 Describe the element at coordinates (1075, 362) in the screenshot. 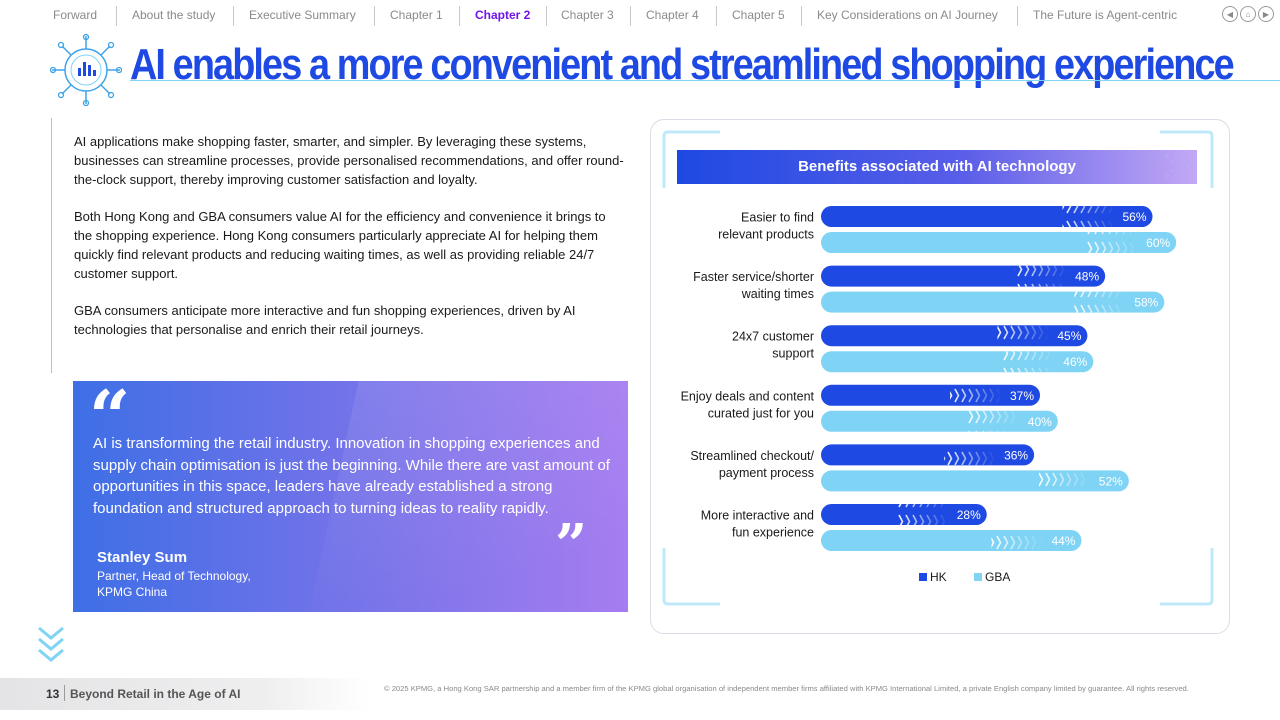

I see `data-label-gba-2: 46%` at that location.